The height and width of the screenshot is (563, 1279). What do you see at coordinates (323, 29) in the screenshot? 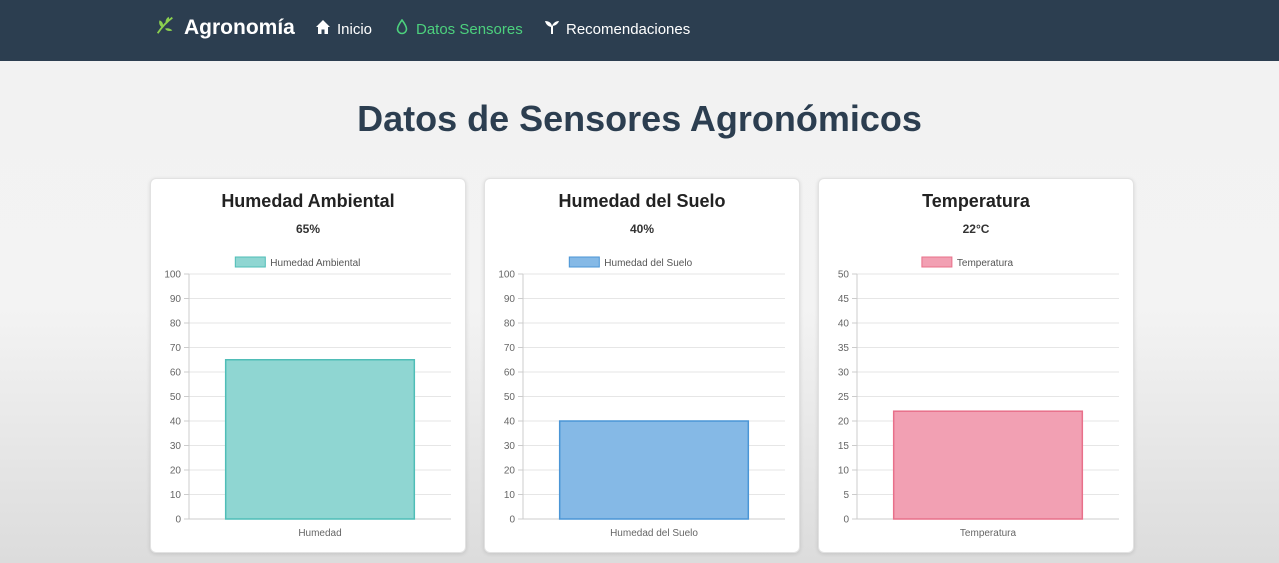
I see `home-icon` at bounding box center [323, 29].